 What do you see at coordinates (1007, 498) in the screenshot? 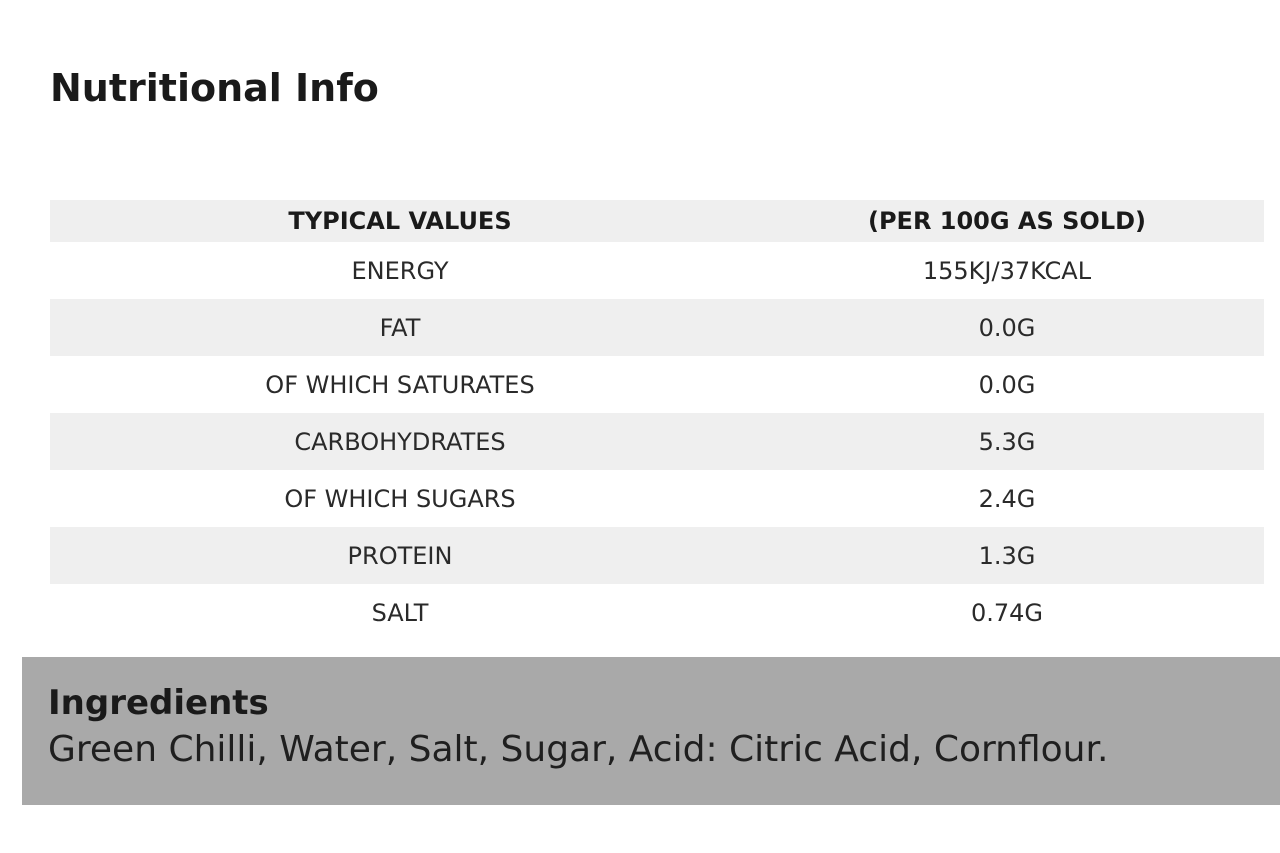
I see `nutrient-value: 2.4G` at bounding box center [1007, 498].